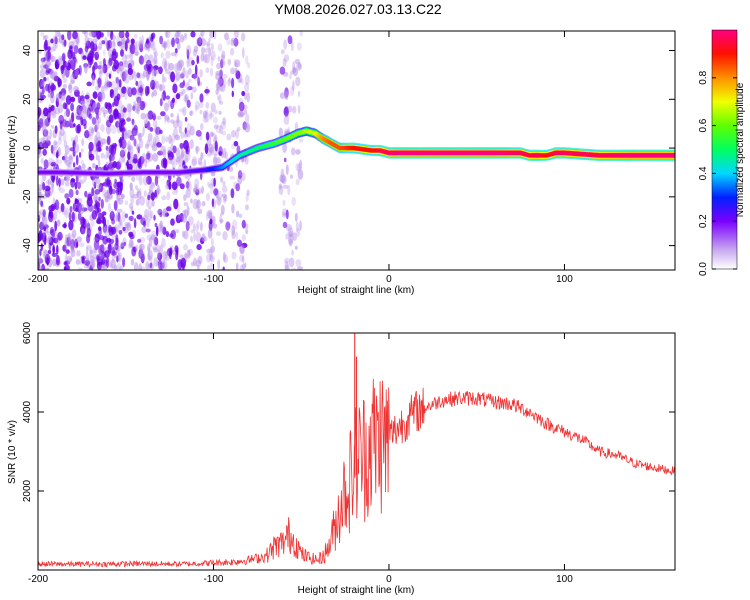  I want to click on colorbar-tick-label: 0.2, so click(703, 221).